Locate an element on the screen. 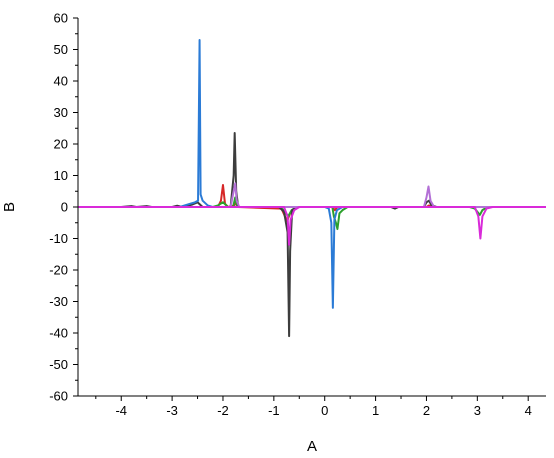 The height and width of the screenshot is (458, 554). x-tick-label: 3 is located at coordinates (477, 410).